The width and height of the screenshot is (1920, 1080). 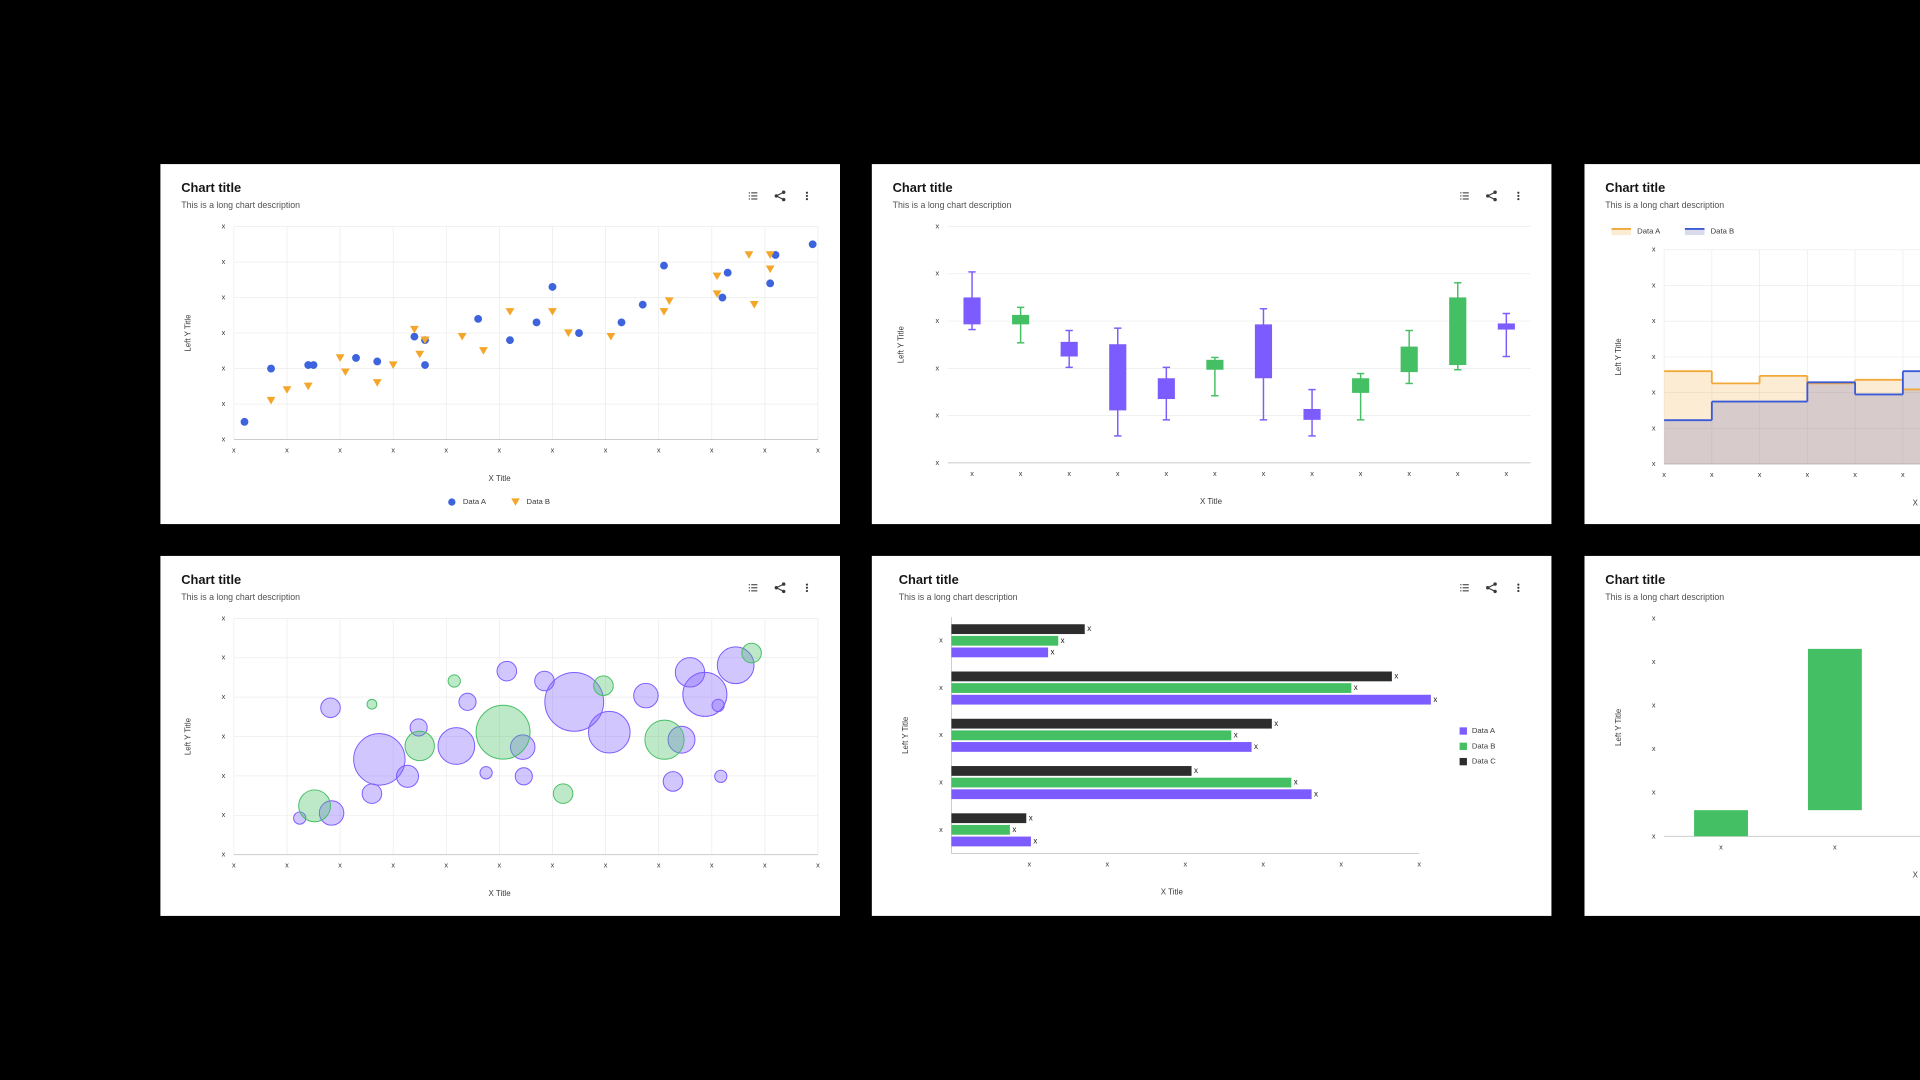 What do you see at coordinates (1879, 429) in the screenshot?
I see `step-area` at bounding box center [1879, 429].